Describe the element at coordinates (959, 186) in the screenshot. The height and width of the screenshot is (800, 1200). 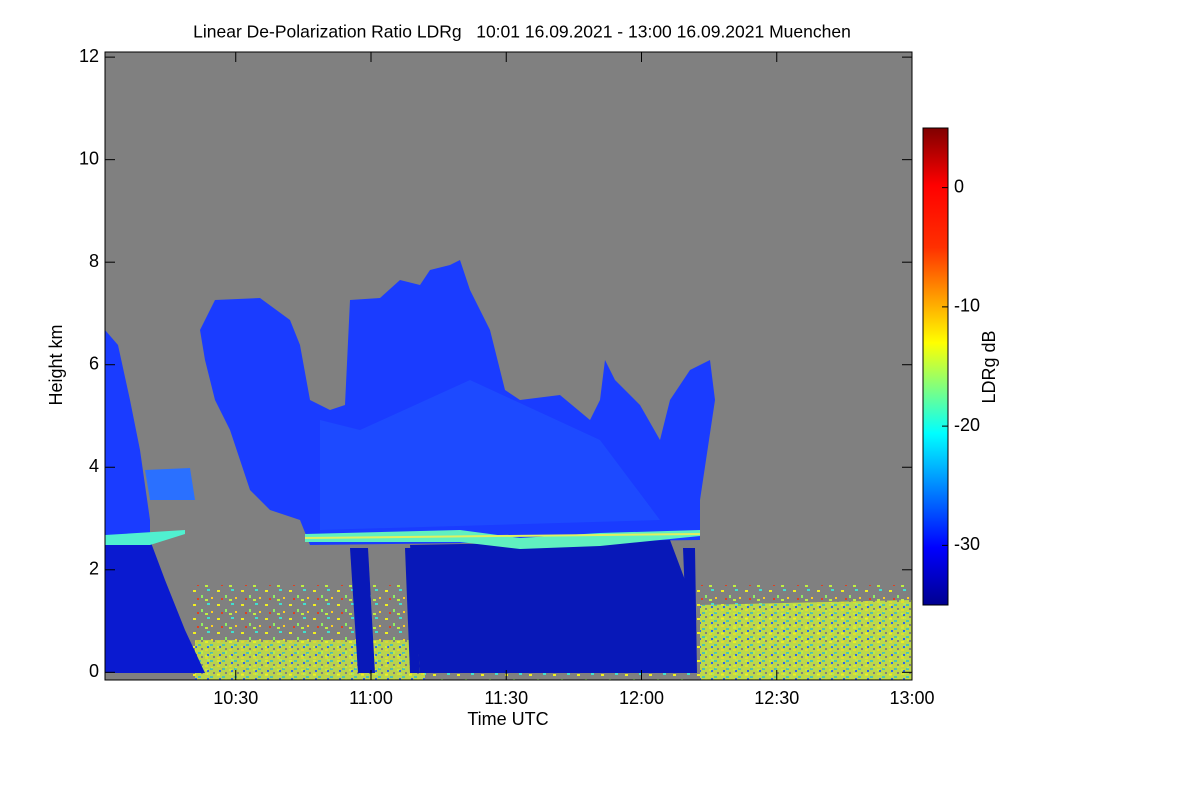
I see `colorbar-tick-label: 0` at that location.